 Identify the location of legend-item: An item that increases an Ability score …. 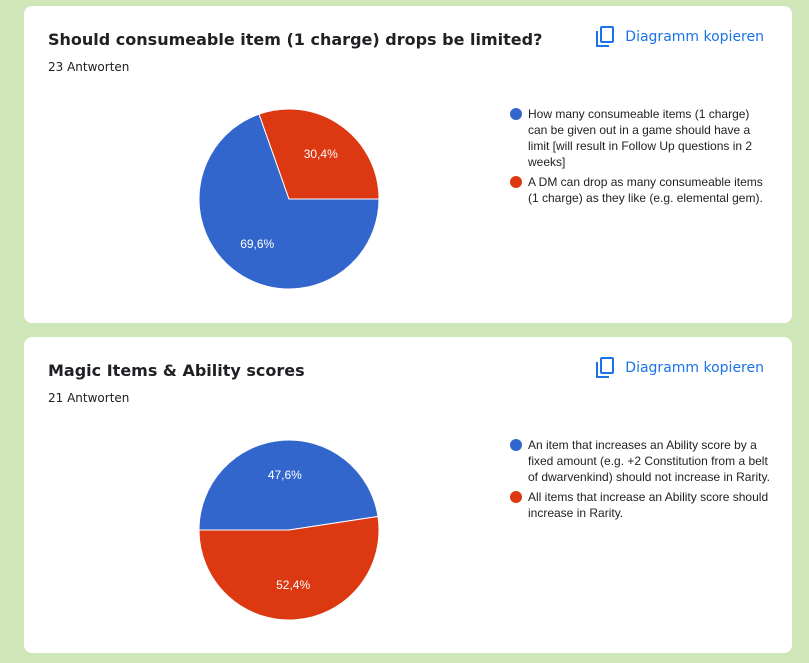
(640, 461).